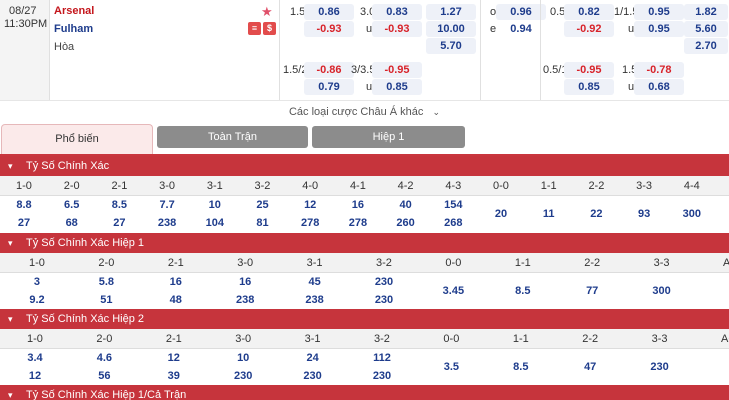  I want to click on h1-1x2-draw-odds: 2.70, so click(706, 46).